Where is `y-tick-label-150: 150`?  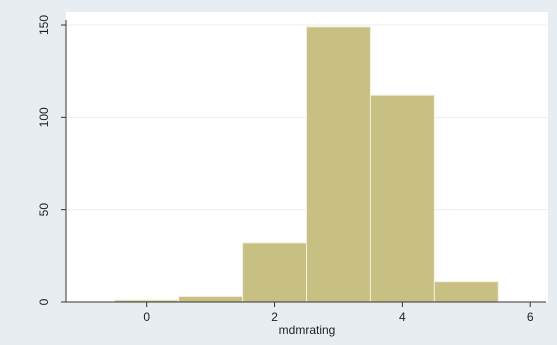
y-tick-label-150: 150 is located at coordinates (44, 25).